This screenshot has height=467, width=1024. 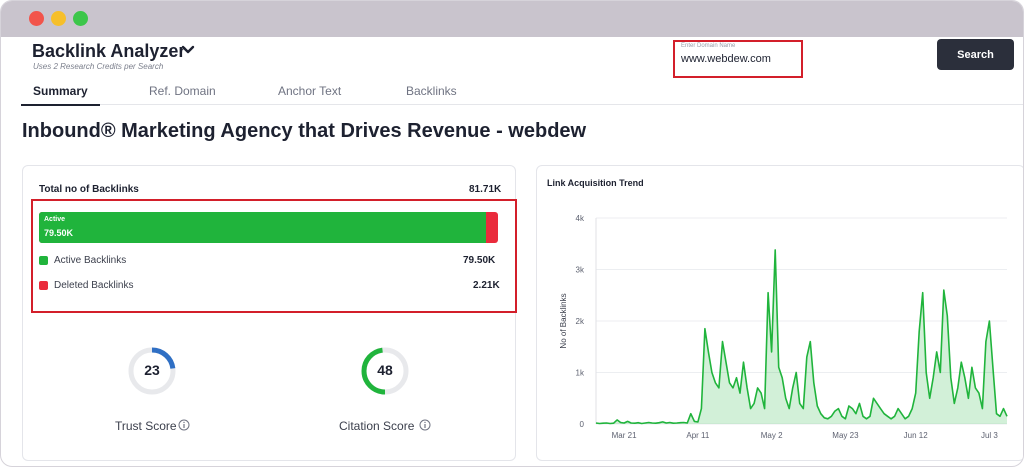 I want to click on maximize-window-button, so click(x=80, y=18).